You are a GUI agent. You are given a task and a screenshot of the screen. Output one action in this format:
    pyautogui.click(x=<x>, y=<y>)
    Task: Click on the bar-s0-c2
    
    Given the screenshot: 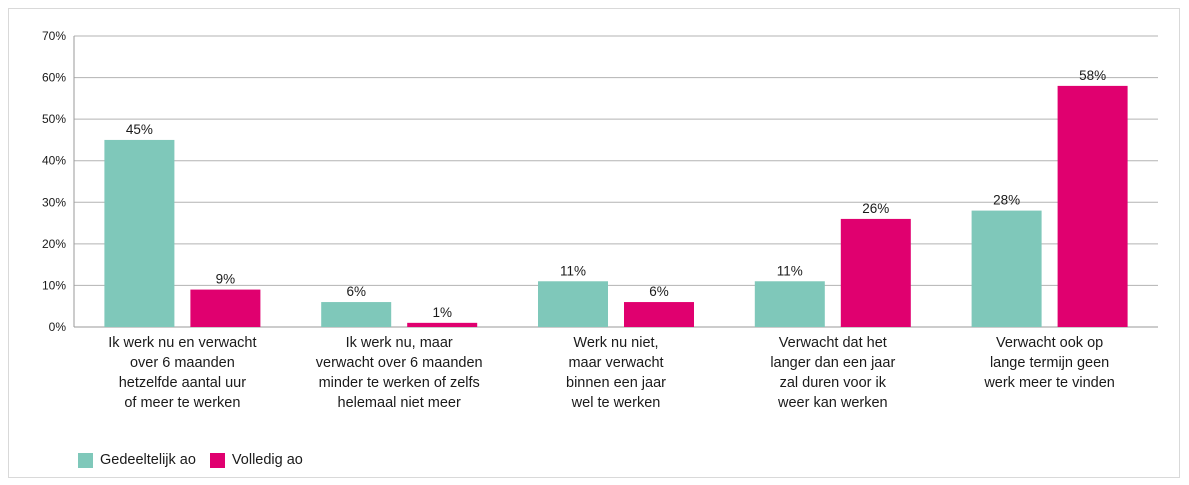 What is the action you would take?
    pyautogui.click(x=573, y=304)
    